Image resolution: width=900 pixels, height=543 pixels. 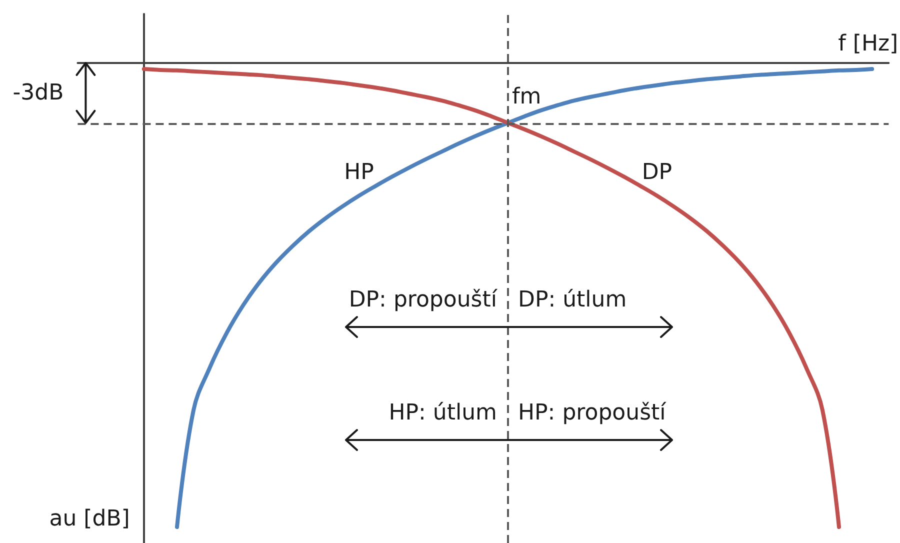 I want to click on series-label: DP, so click(x=657, y=173).